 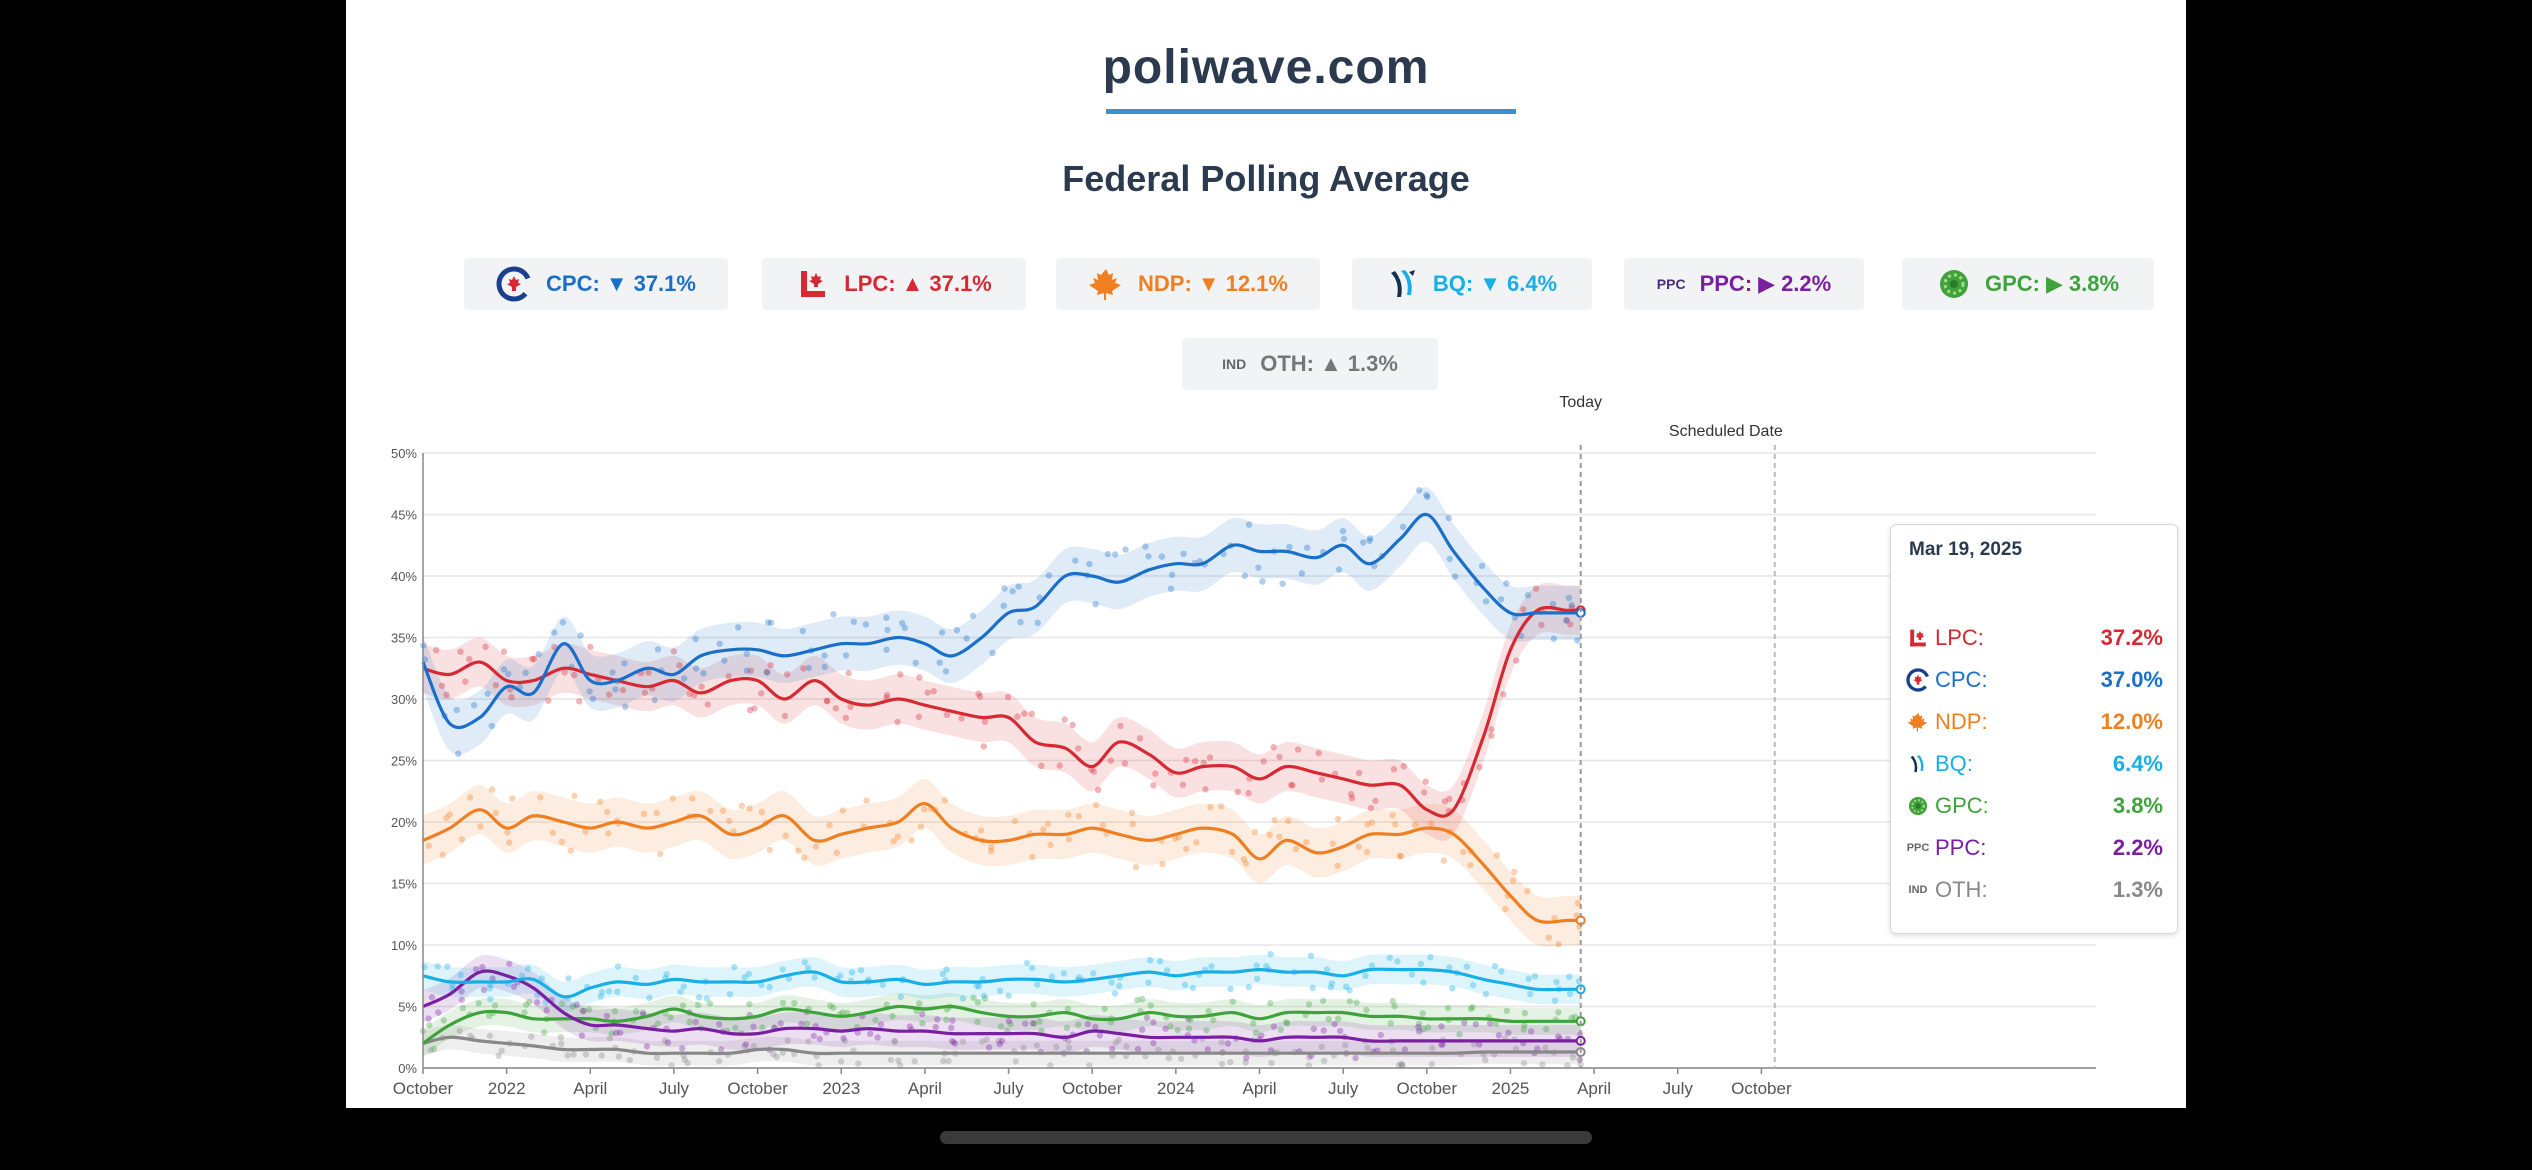 I want to click on series-line-oth, so click(x=1001, y=1045).